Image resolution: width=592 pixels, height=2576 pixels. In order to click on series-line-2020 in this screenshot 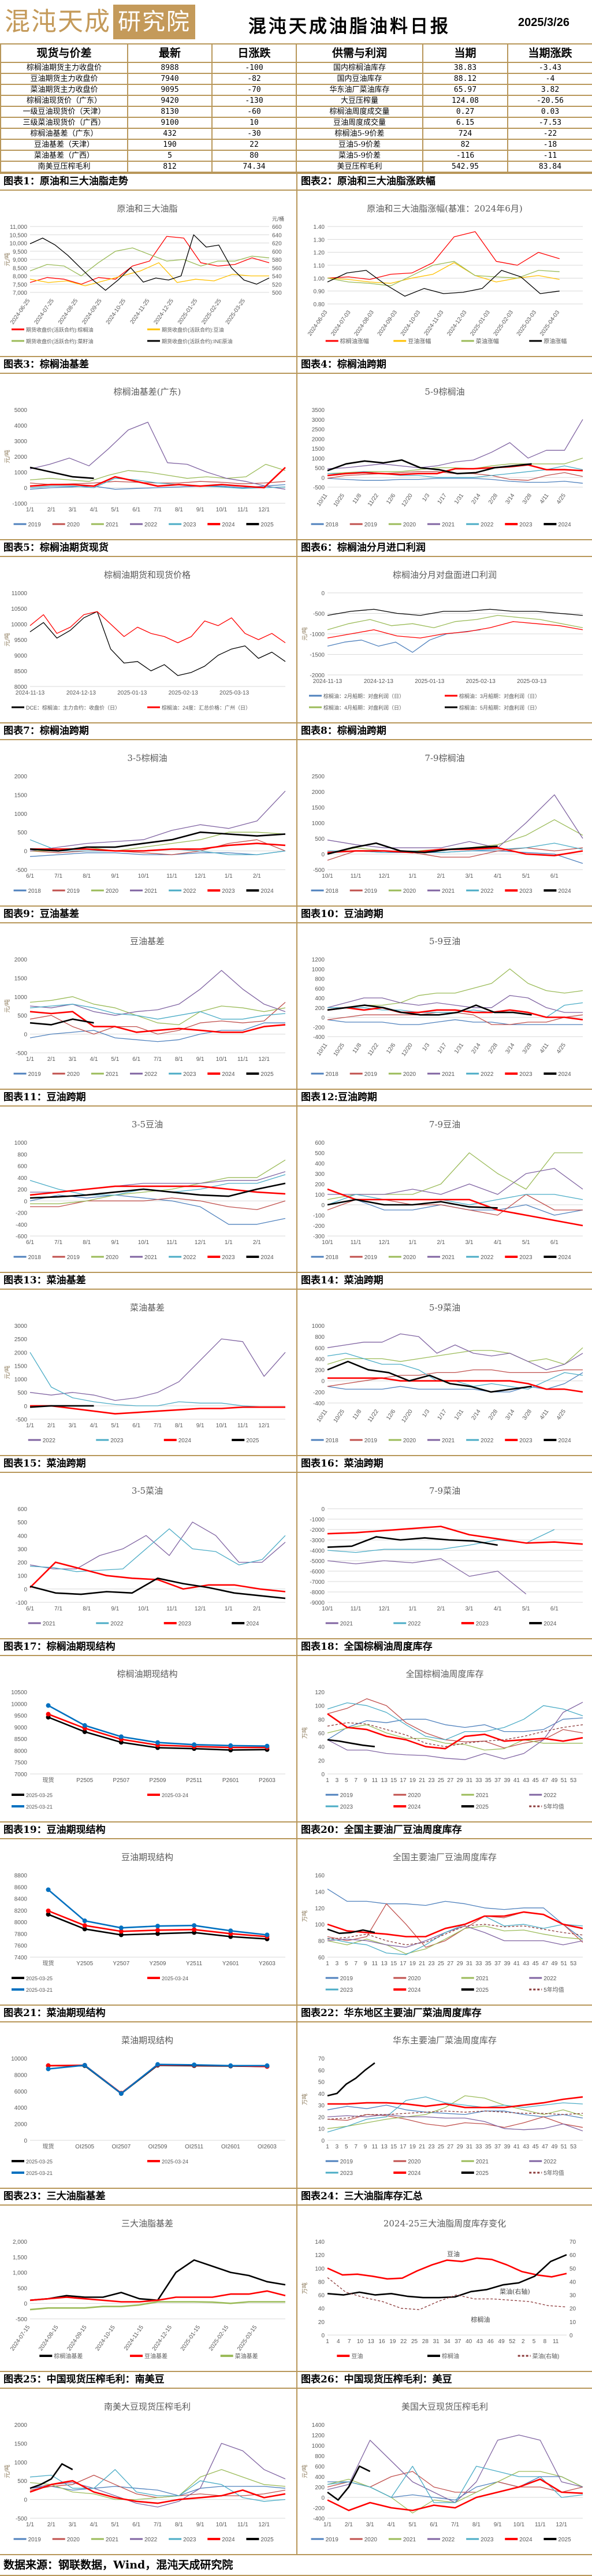, I will do `click(157, 1019)`.